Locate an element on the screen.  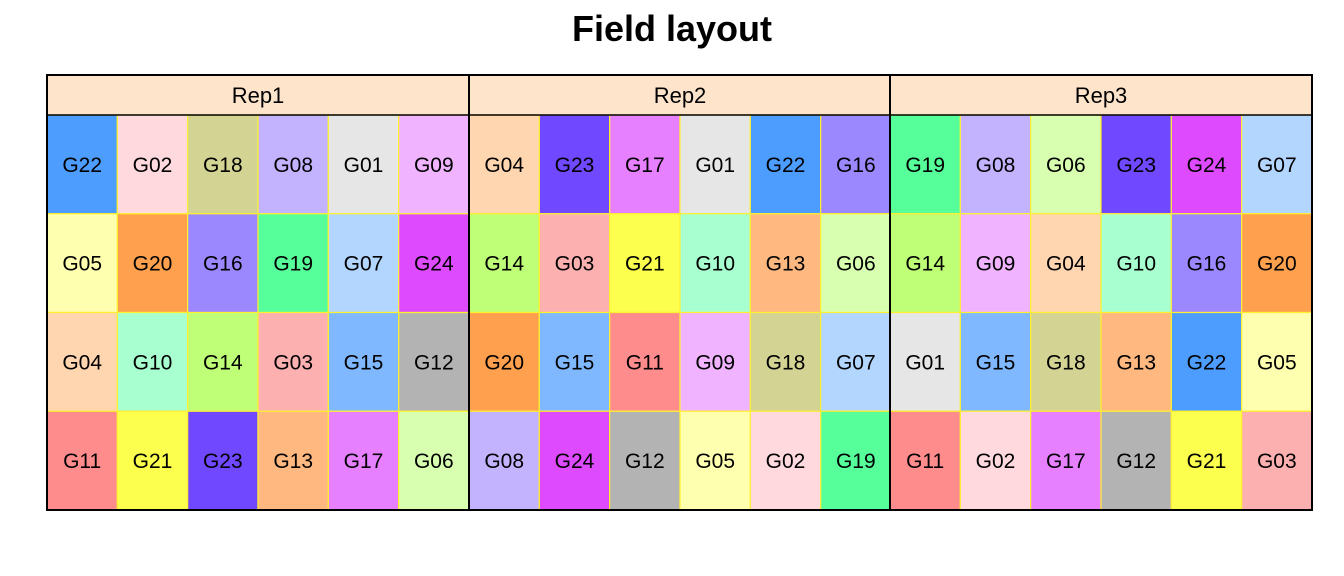
plot-tile-g14 is located at coordinates (504, 263).